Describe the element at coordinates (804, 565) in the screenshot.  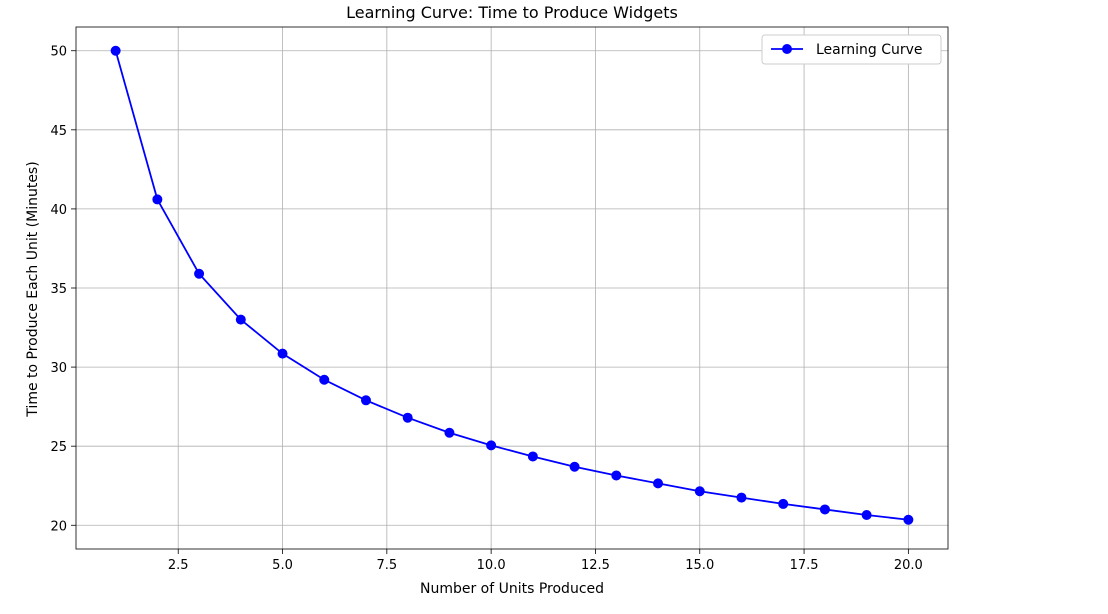
I see `x-tick-label: 17.5` at that location.